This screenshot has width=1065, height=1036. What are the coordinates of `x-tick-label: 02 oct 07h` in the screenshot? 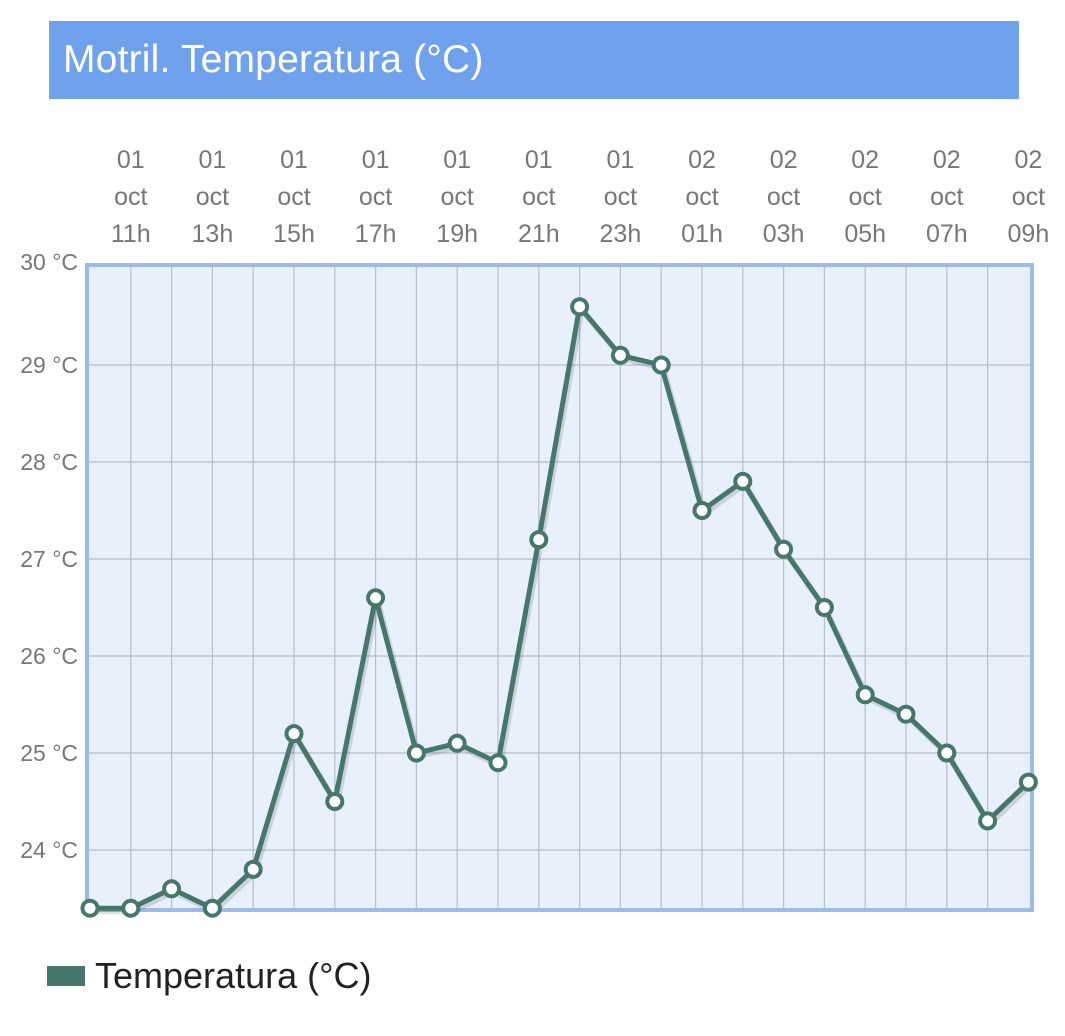 It's located at (947, 197).